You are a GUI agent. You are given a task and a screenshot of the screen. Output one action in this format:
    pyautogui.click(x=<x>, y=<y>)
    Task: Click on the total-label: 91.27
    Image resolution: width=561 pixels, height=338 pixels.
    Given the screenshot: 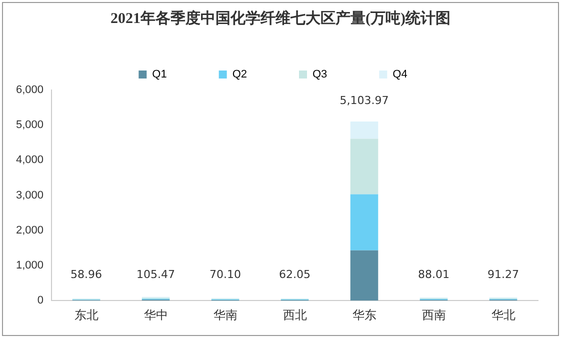 What is the action you would take?
    pyautogui.click(x=503, y=274)
    